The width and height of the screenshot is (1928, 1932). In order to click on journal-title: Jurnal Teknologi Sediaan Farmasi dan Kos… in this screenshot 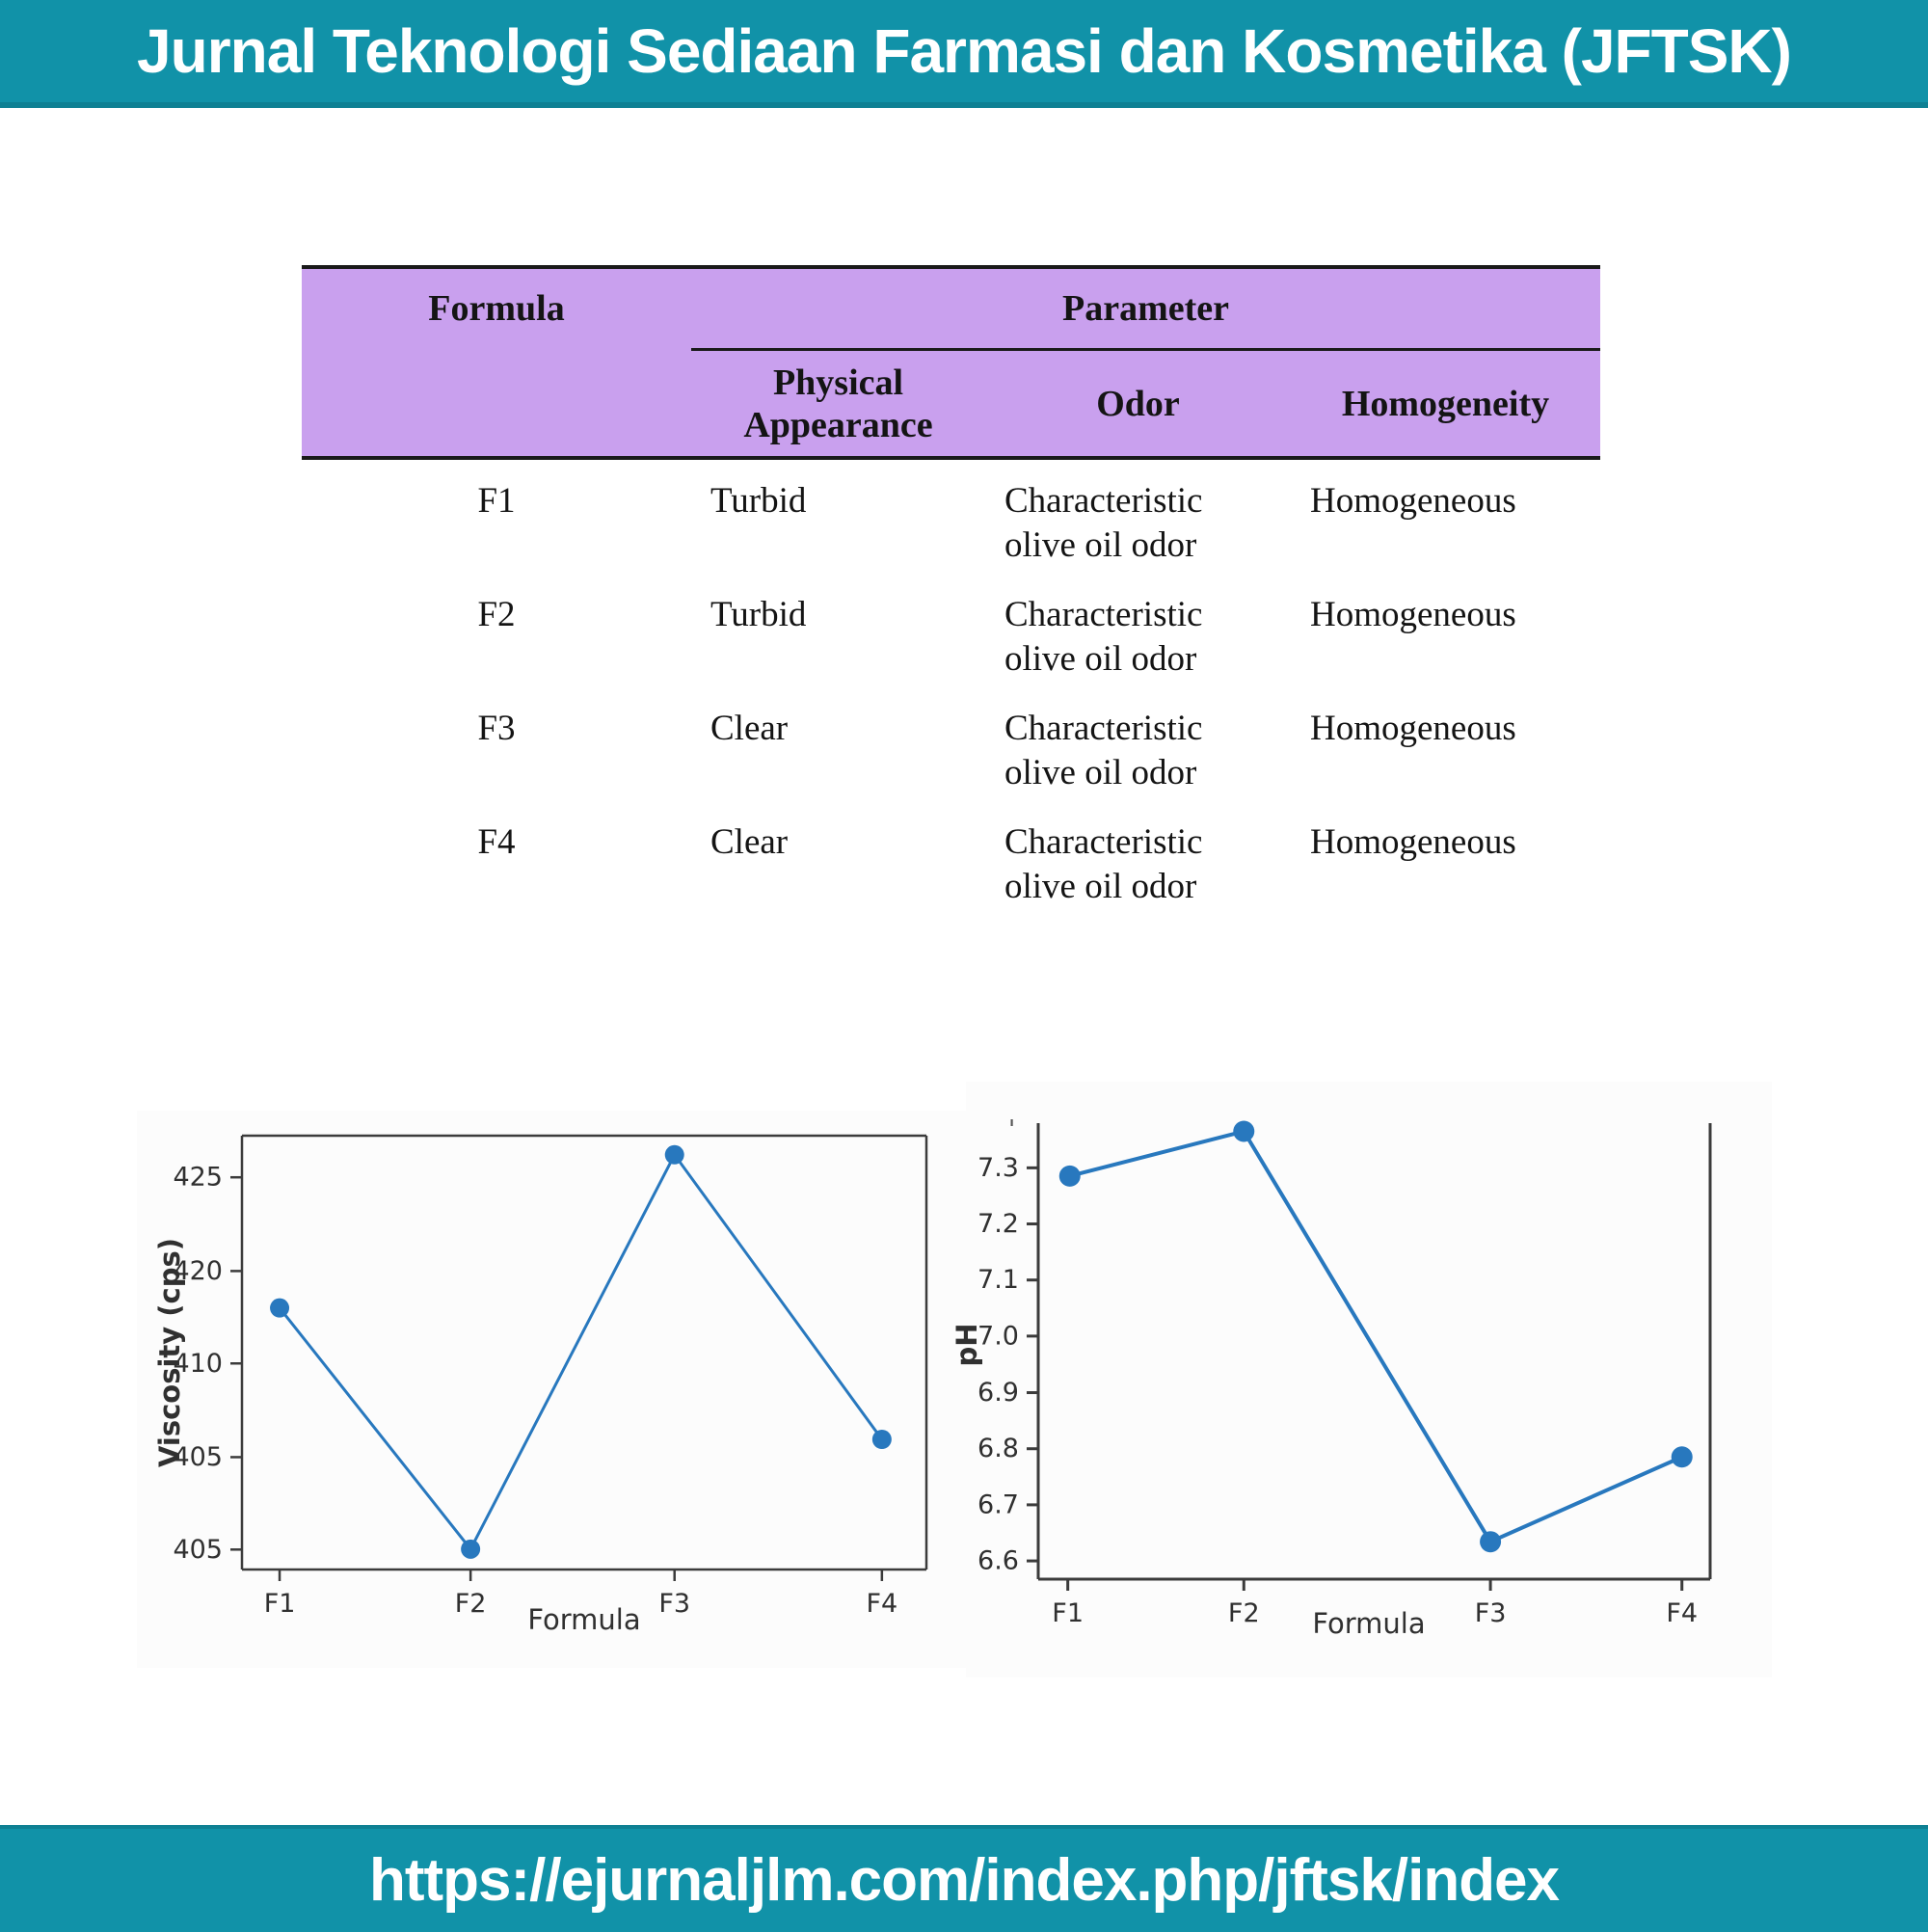, I will do `click(964, 51)`.